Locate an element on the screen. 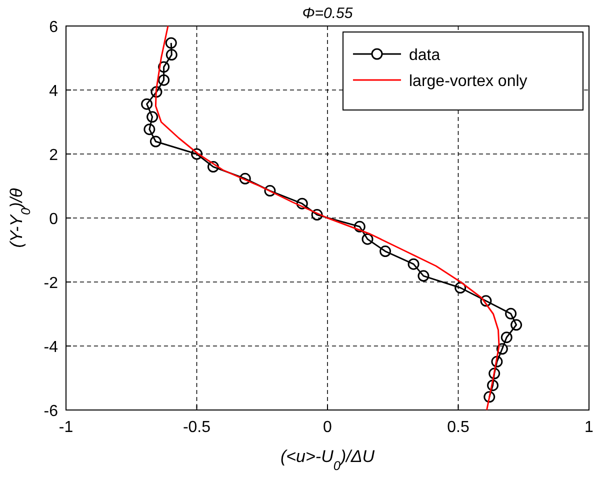 The height and width of the screenshot is (477, 595). x-tick-label: 0.5 is located at coordinates (458, 427).